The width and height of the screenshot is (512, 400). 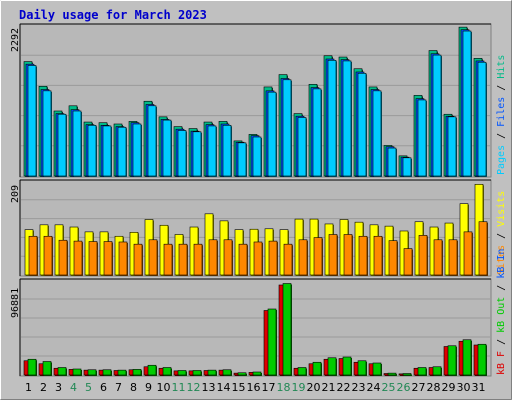 What do you see at coordinates (113, 15) in the screenshot?
I see `chart-title: Daily usage for March 2023` at bounding box center [113, 15].